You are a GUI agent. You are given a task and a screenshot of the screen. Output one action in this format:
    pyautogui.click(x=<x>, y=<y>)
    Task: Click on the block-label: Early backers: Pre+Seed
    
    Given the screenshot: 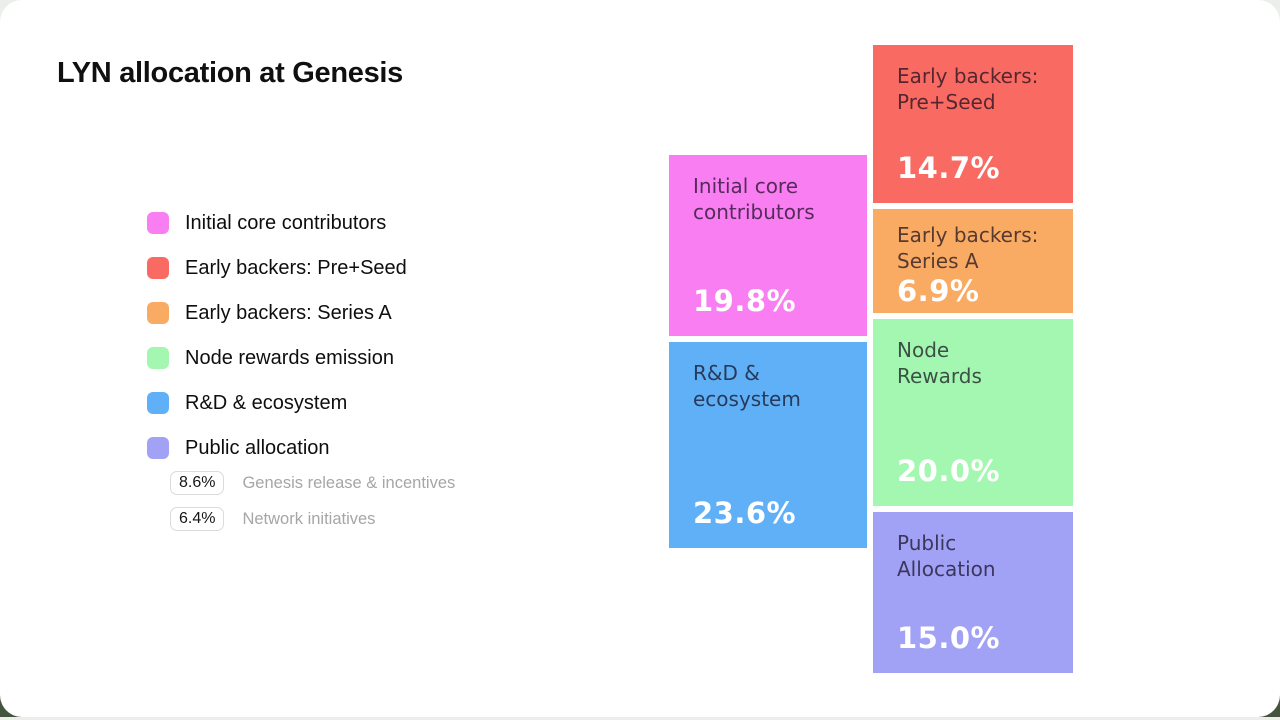 What is the action you would take?
    pyautogui.click(x=968, y=89)
    